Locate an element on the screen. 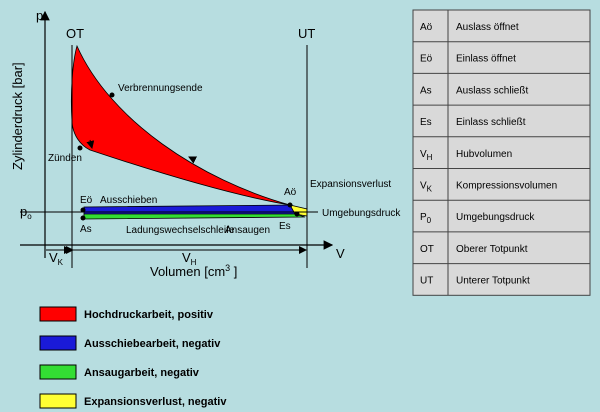 This screenshot has height=412, width=600. x-symbol: V is located at coordinates (340, 253).